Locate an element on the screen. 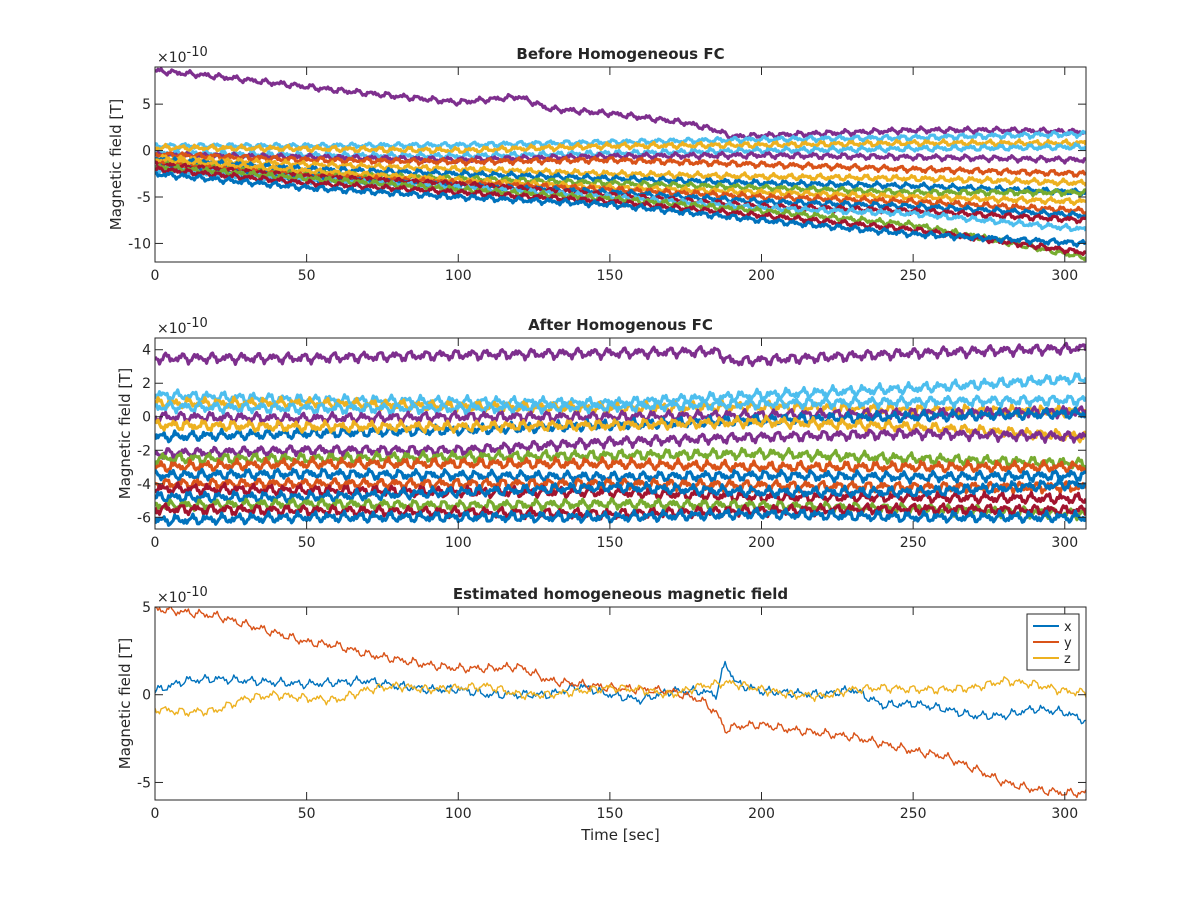  y-tick-label: -4 is located at coordinates (144, 485).